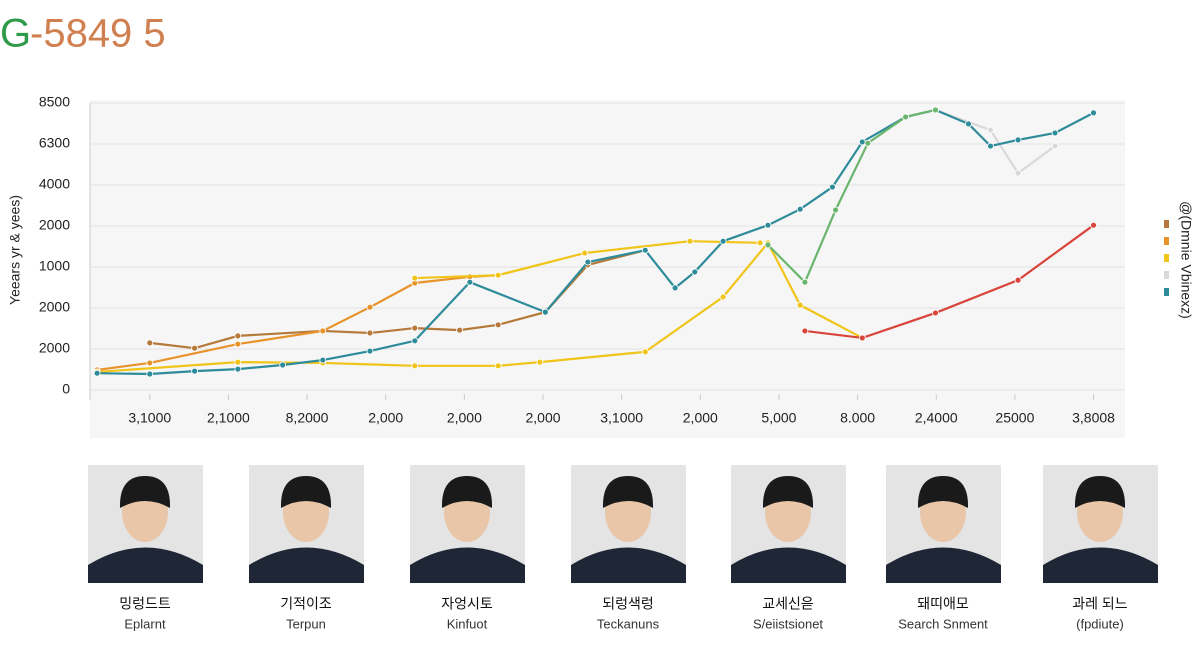 Image resolution: width=1200 pixels, height=659 pixels. I want to click on person-card: 되렁색렁 Teckanuns, so click(628, 548).